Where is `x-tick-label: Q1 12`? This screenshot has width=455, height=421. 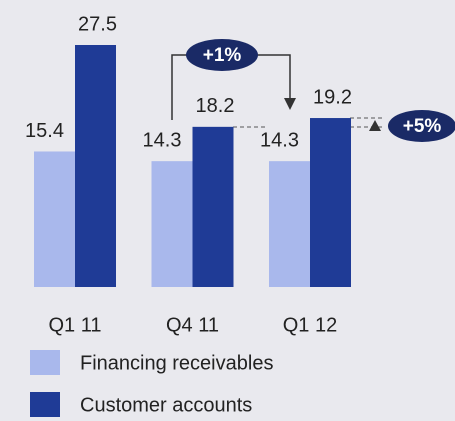 x-tick-label: Q1 12 is located at coordinates (310, 325).